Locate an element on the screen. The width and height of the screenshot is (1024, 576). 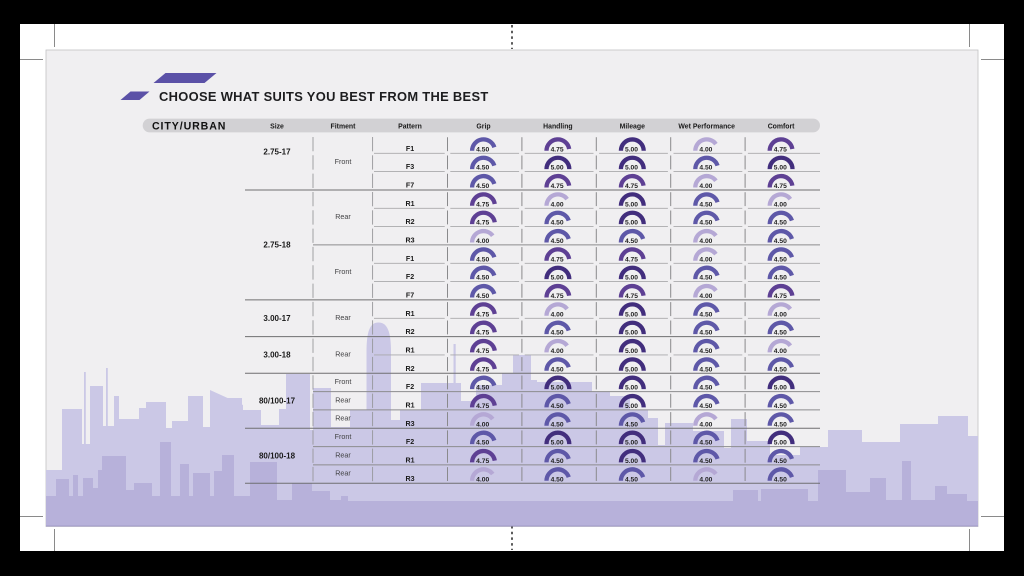
svg-text: 2.75-17 is located at coordinates (277, 152).